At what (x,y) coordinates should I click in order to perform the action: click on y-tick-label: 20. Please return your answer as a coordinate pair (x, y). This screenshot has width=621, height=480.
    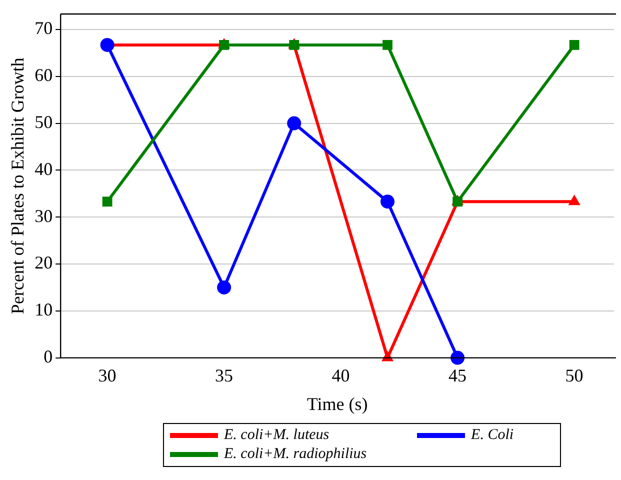
    Looking at the image, I should click on (43, 262).